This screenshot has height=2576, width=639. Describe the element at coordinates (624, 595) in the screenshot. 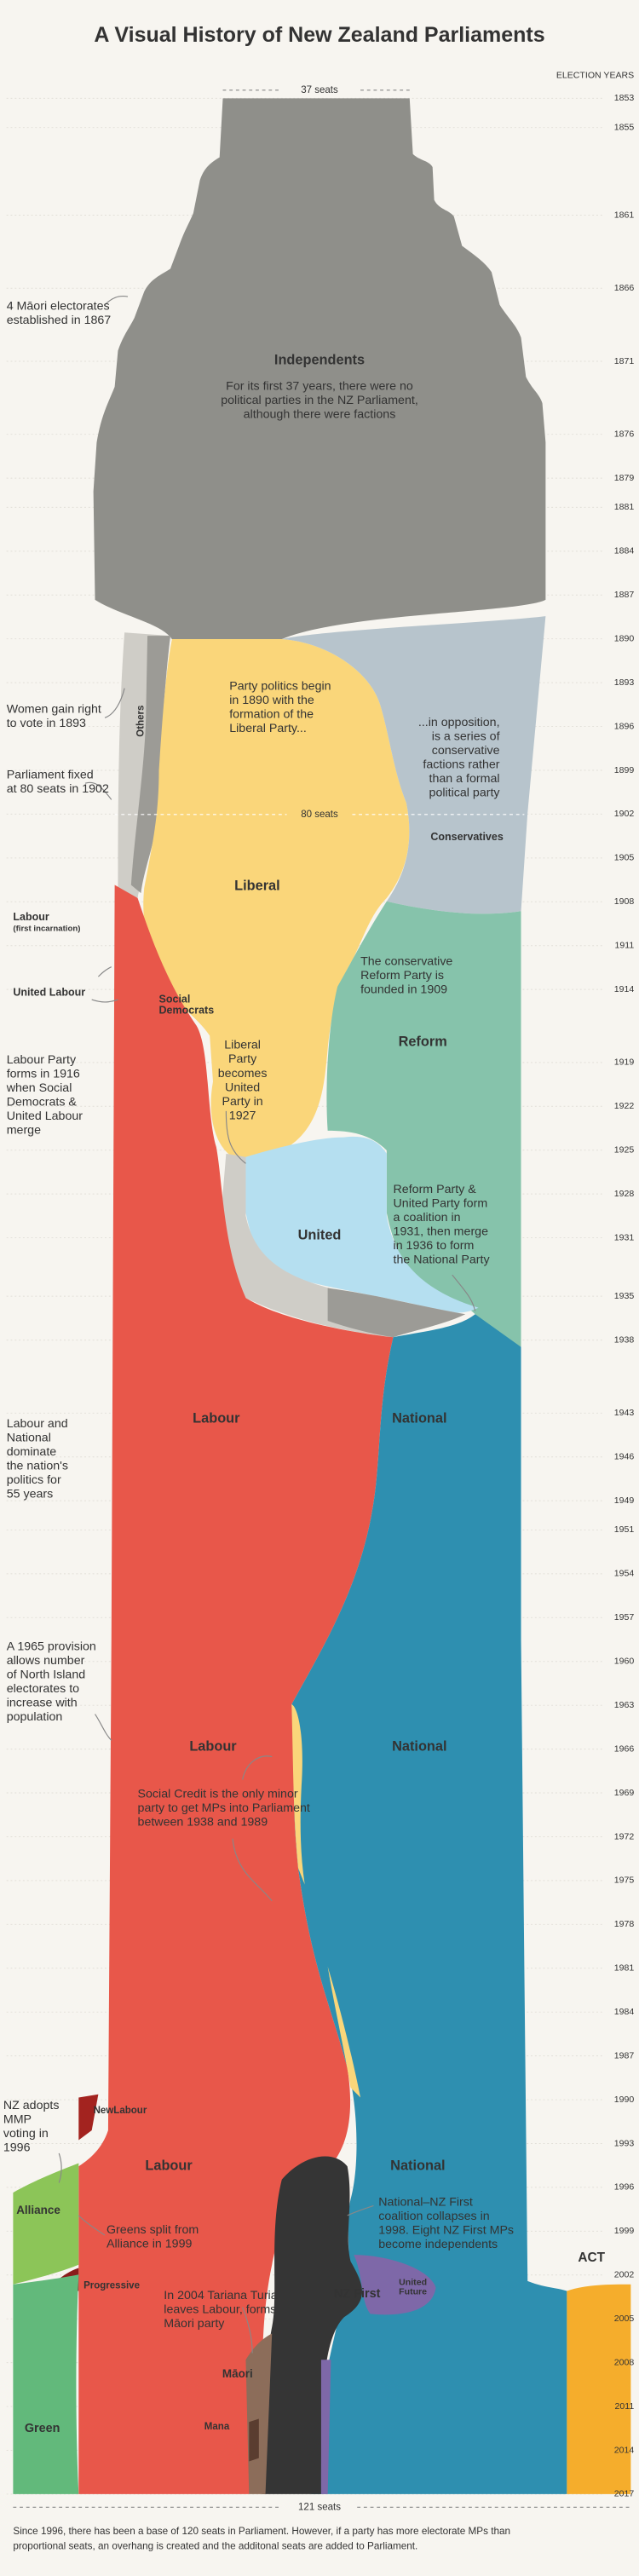

I see `y-tick-label: 1887` at that location.